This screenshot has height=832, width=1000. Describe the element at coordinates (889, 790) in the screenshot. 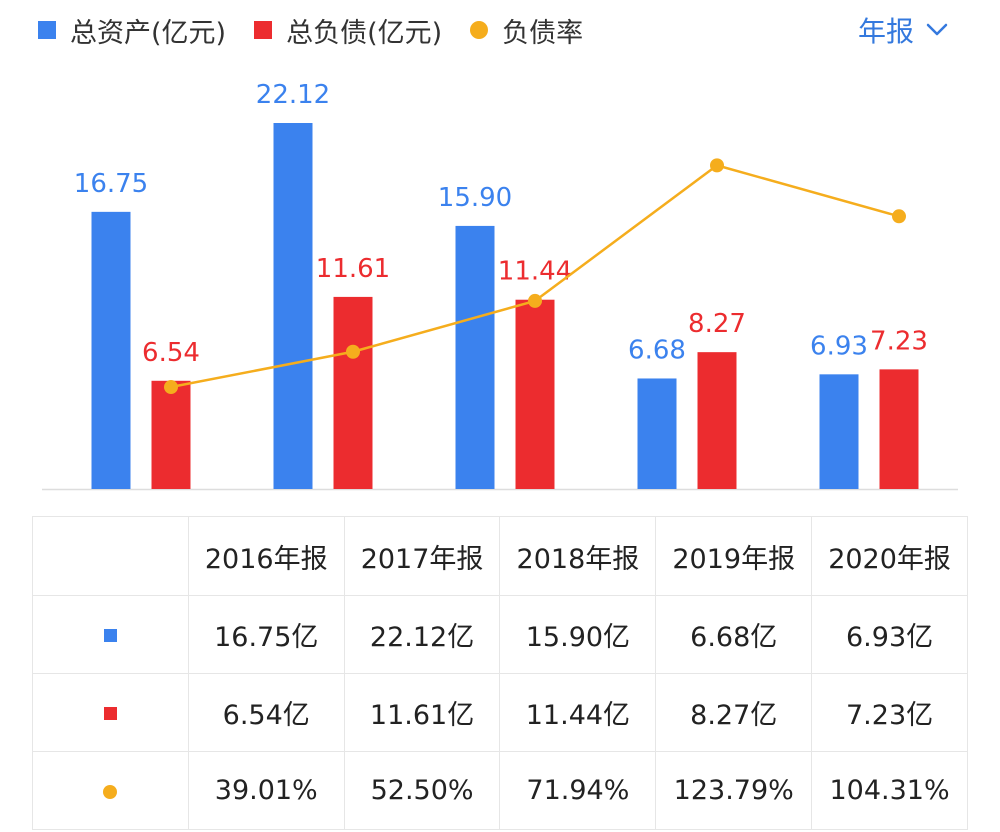

I see `table-cell: 104.31%` at that location.